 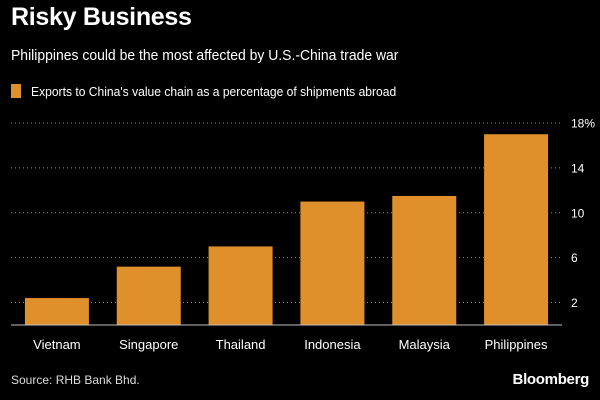 What do you see at coordinates (425, 344) in the screenshot?
I see `x-tick-label: Malaysia` at bounding box center [425, 344].